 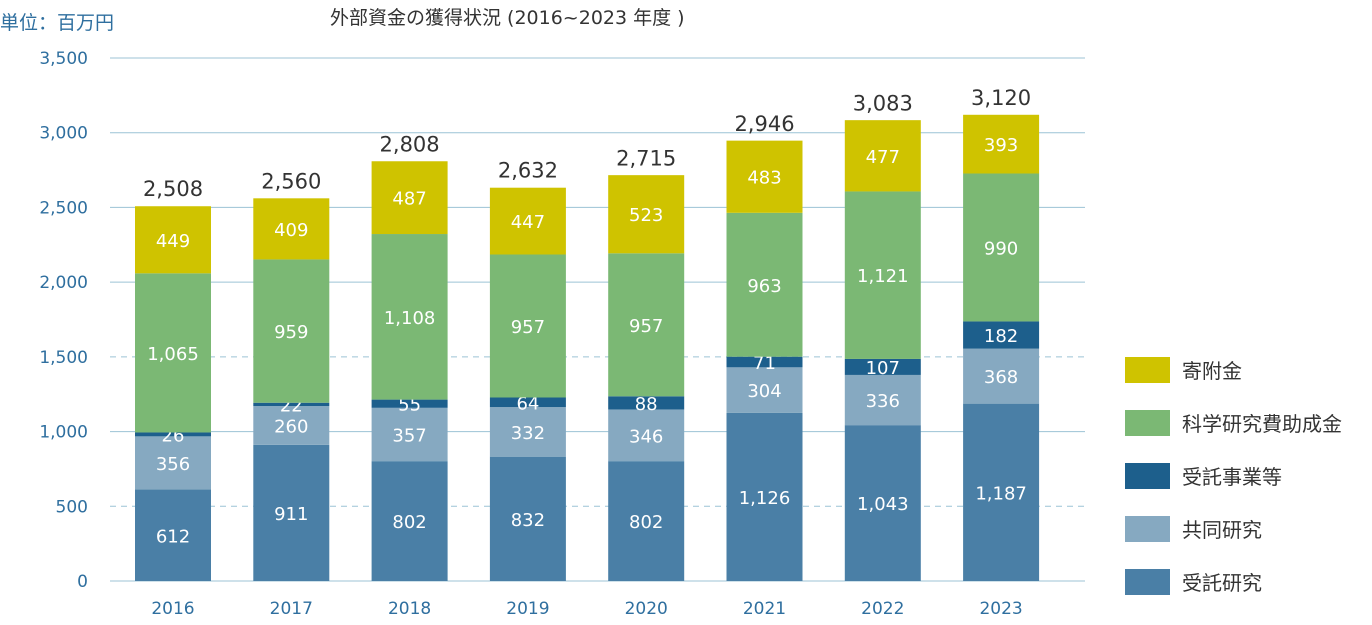 What do you see at coordinates (1248, 369) in the screenshot?
I see `legend-item-寄附金: 寄附金` at bounding box center [1248, 369].